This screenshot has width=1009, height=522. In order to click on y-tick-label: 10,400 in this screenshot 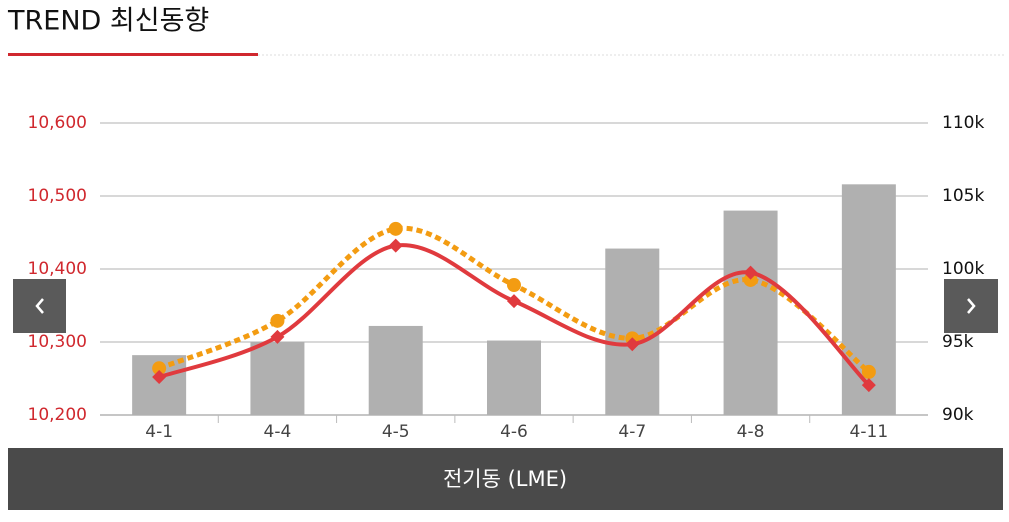, I will do `click(57, 269)`.